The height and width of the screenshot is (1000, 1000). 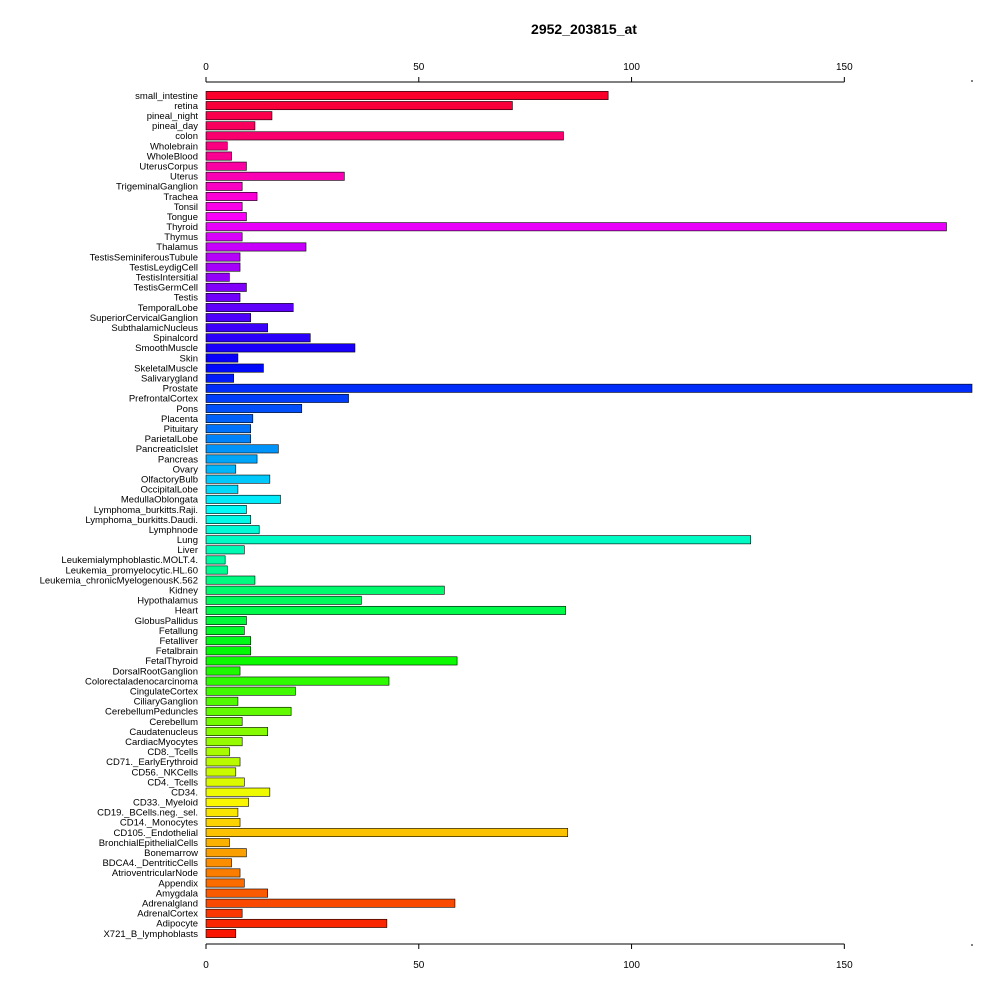 What do you see at coordinates (258, 338) in the screenshot?
I see `bar-spinalcord` at bounding box center [258, 338].